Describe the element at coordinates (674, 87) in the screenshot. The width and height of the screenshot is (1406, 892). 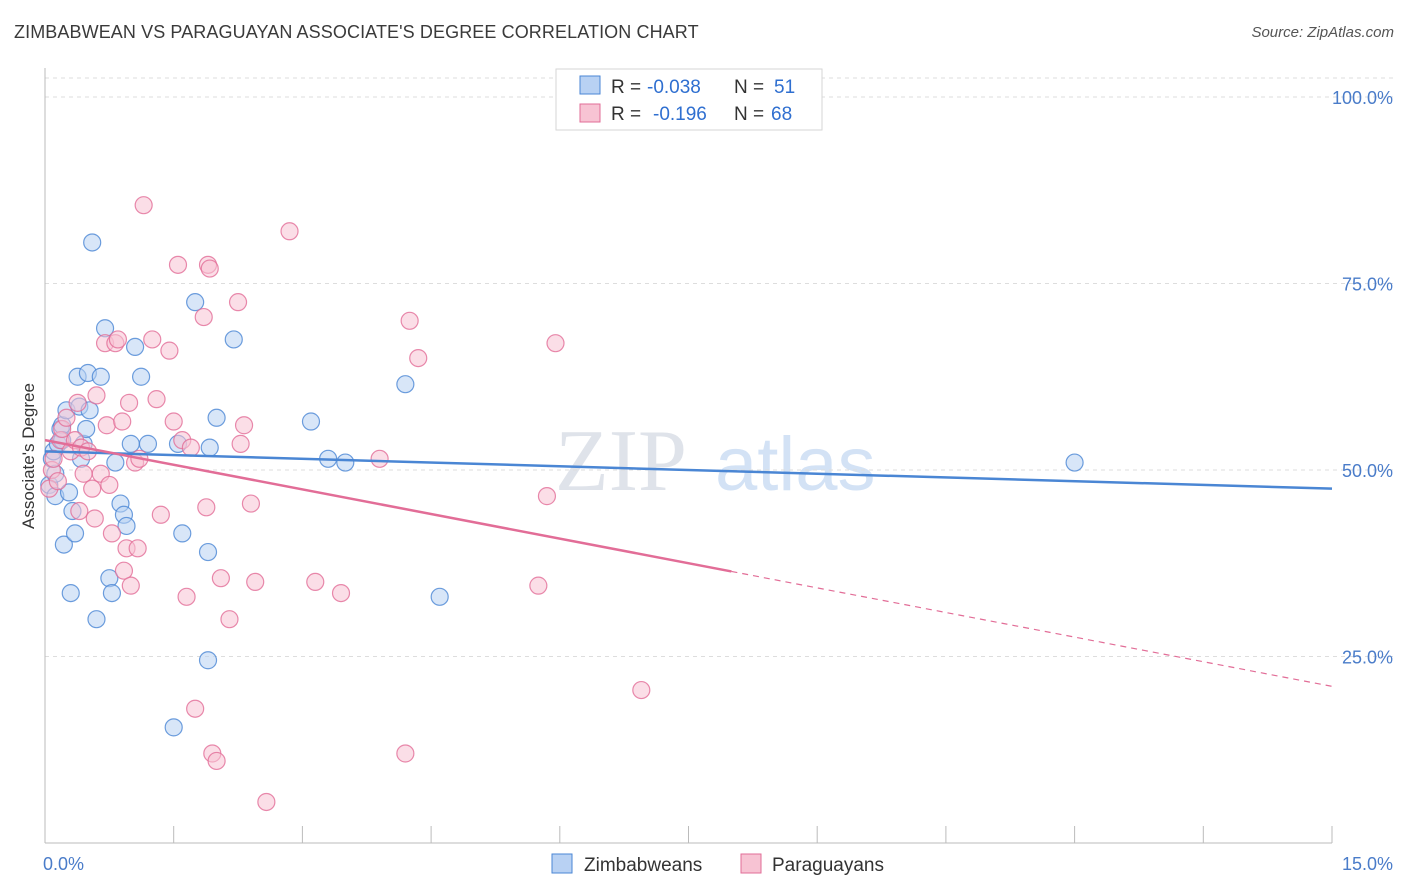
I see `legend-r-value-1: -0.038` at that location.